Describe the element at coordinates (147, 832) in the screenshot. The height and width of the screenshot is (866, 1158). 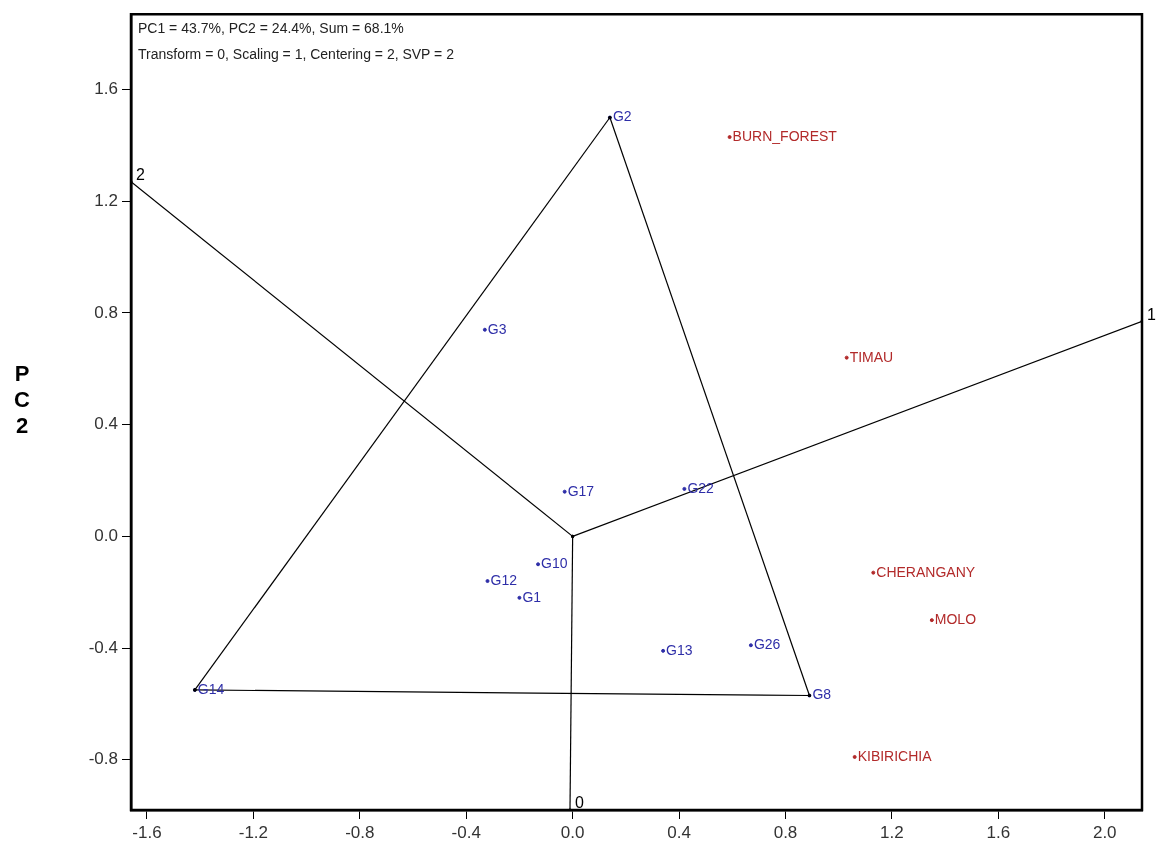
I see `x-tick-label: -1.6` at that location.